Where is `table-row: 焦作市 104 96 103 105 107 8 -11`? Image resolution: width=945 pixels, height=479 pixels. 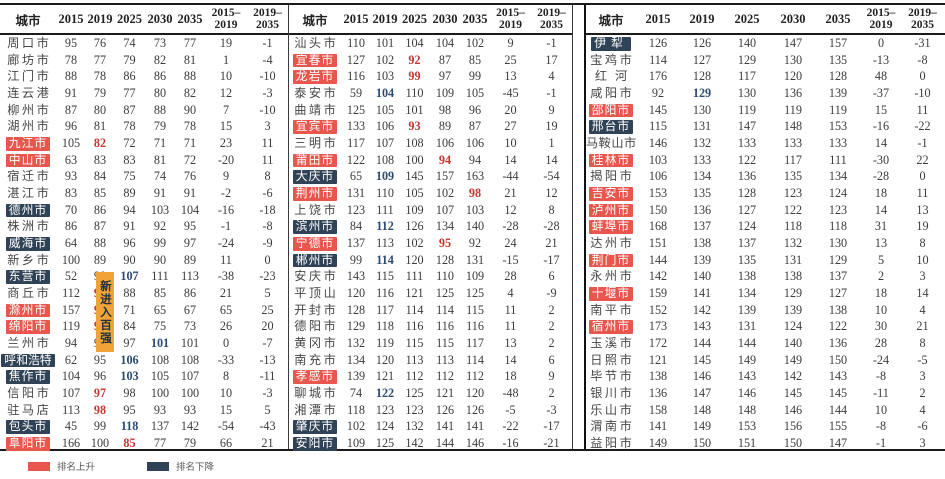
table-row: 焦作市 104 96 103 105 107 8 -11 is located at coordinates (144, 376).